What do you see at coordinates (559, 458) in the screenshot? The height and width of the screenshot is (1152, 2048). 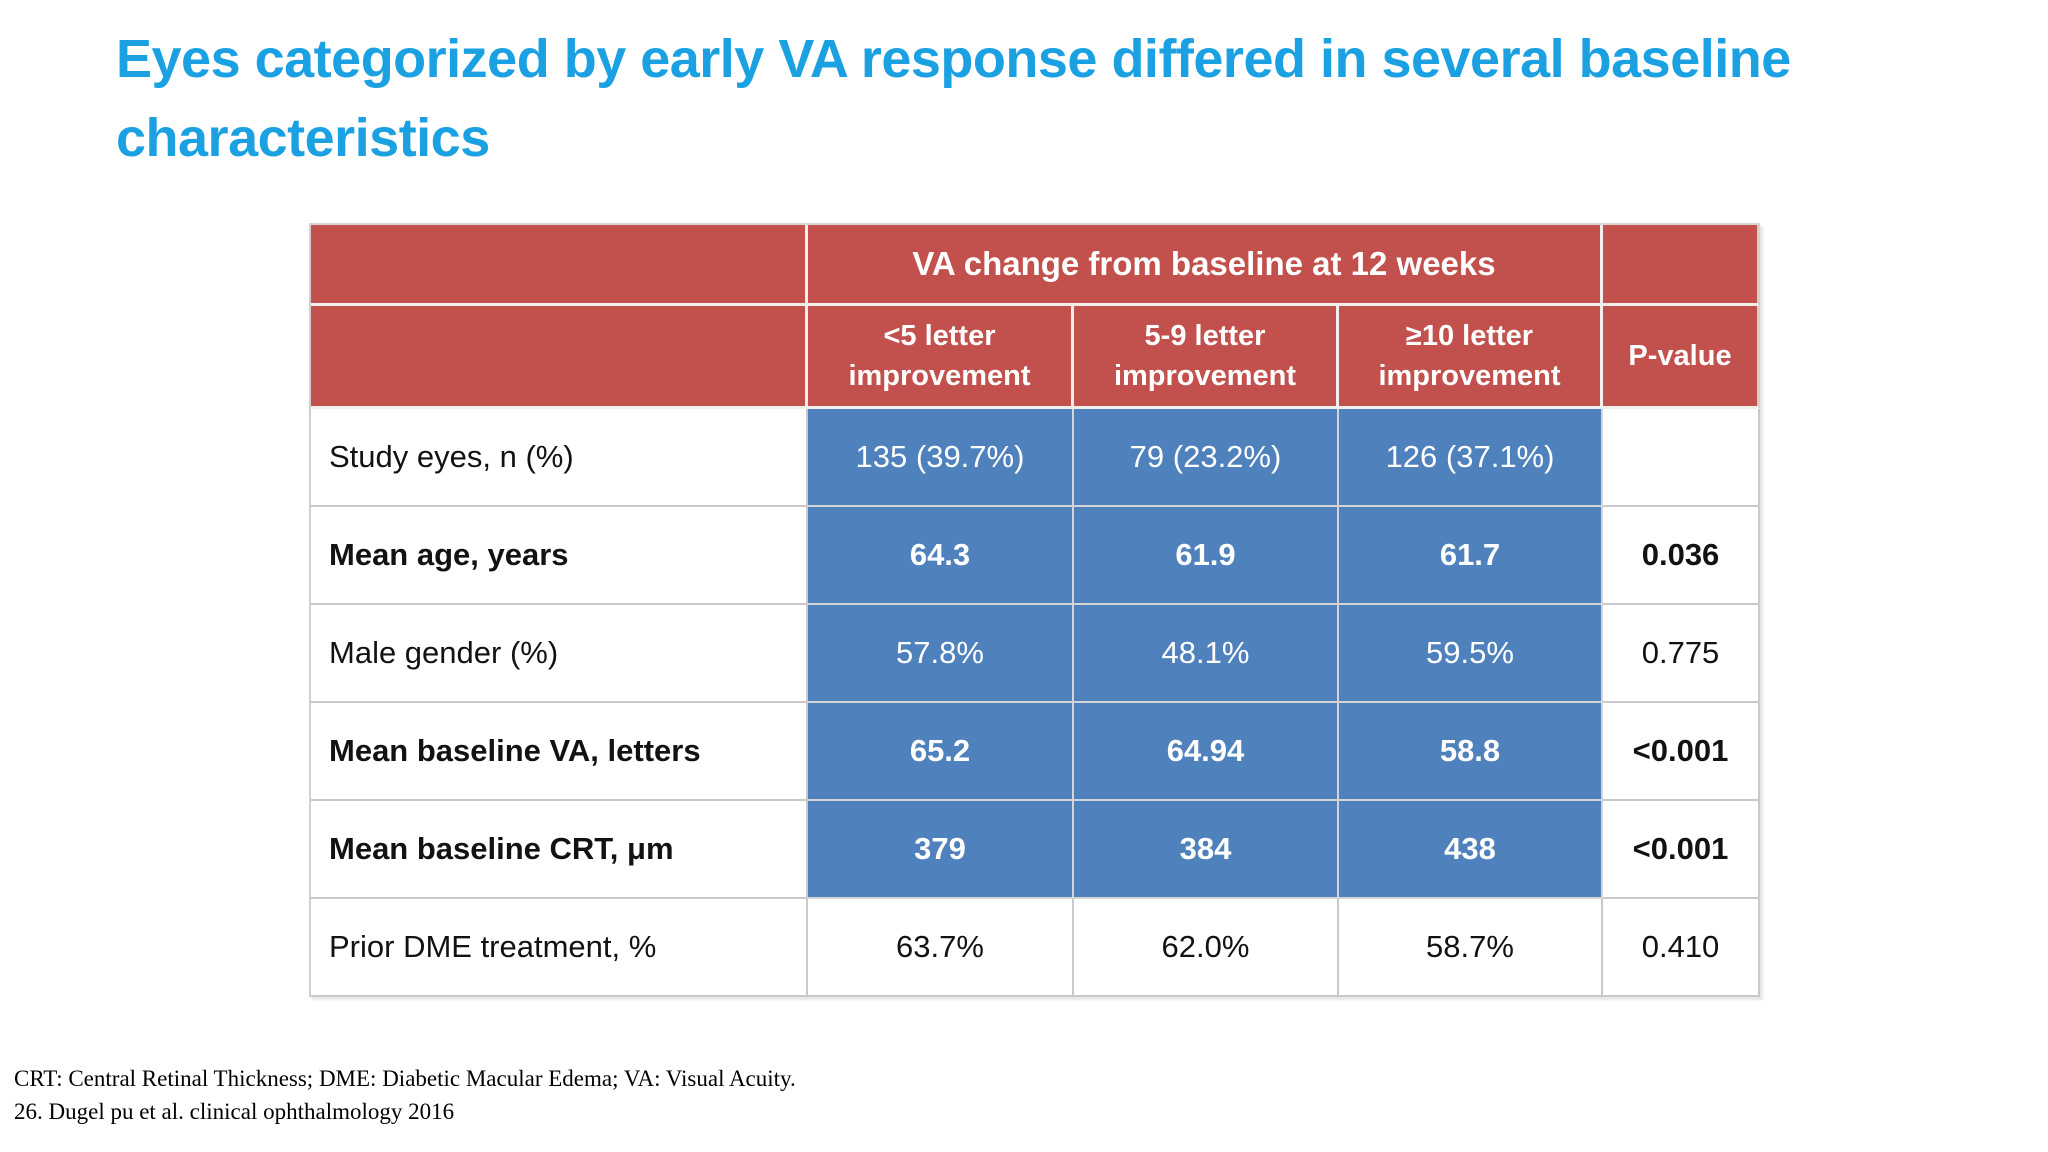 I see `row-label: Study eyes, n (%)` at bounding box center [559, 458].